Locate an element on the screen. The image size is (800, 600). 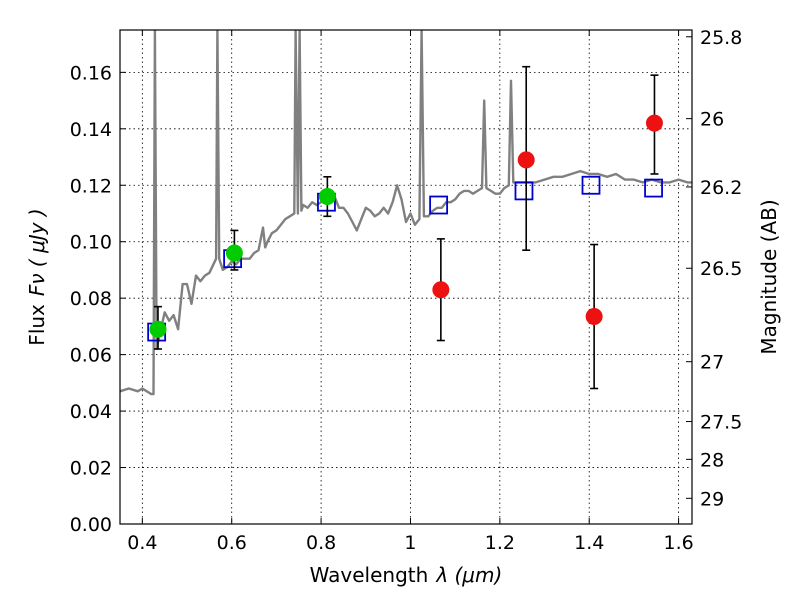
y-tick-label: 0.00 is located at coordinates (91, 525).